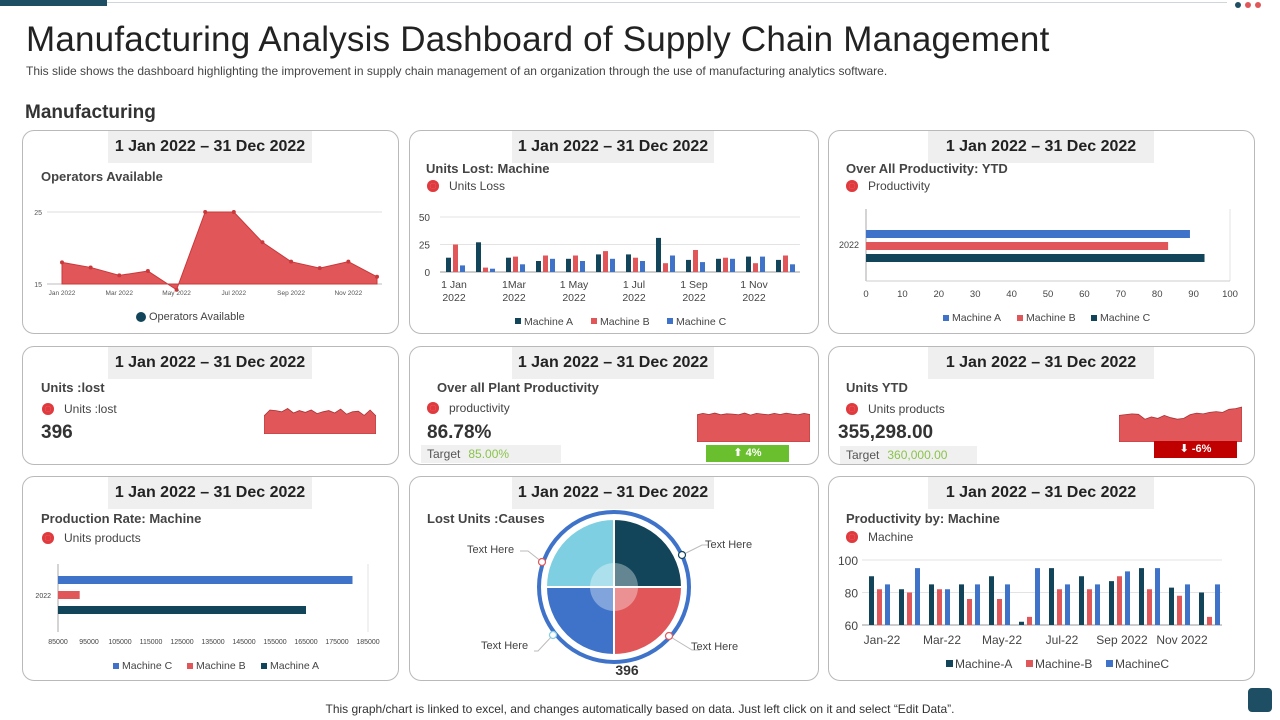 The image size is (1280, 720). What do you see at coordinates (1041, 578) in the screenshot?
I see `panel-productivity-by-machine` at bounding box center [1041, 578].